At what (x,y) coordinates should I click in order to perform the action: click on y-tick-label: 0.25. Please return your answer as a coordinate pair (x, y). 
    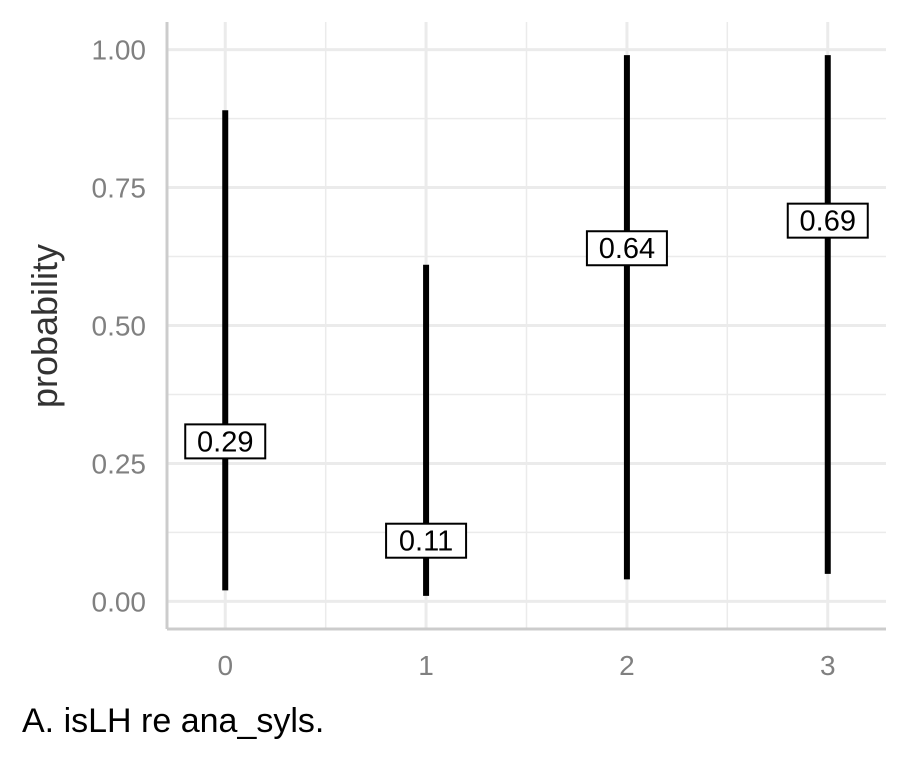
    Looking at the image, I should click on (119, 463).